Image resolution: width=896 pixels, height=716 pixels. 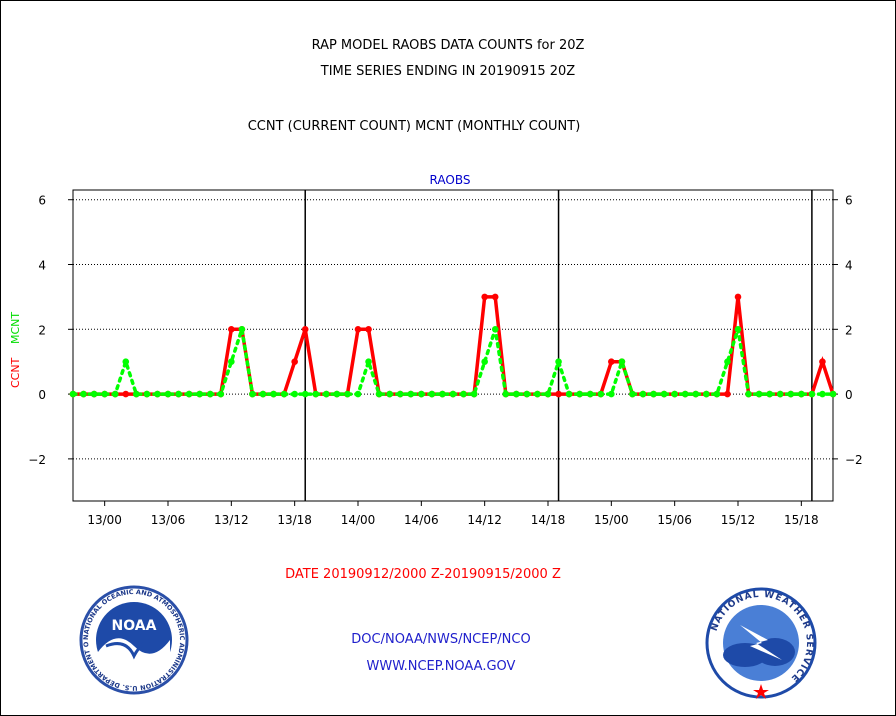 What do you see at coordinates (294, 520) in the screenshot?
I see `x-tick-label: 13/18` at bounding box center [294, 520].